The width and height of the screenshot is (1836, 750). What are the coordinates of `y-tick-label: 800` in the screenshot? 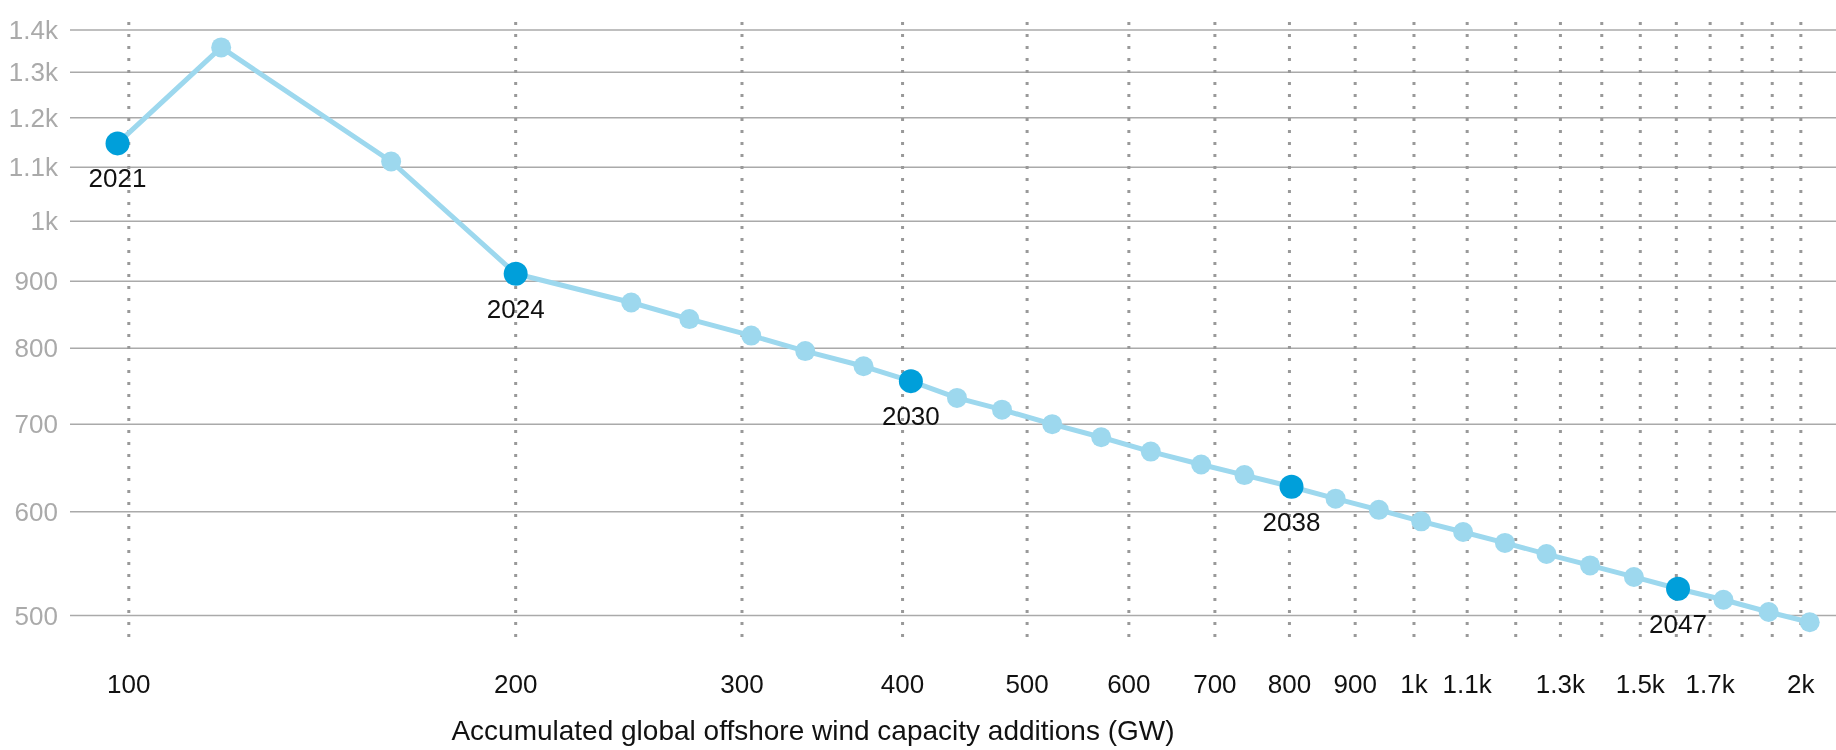 It's located at (36, 348).